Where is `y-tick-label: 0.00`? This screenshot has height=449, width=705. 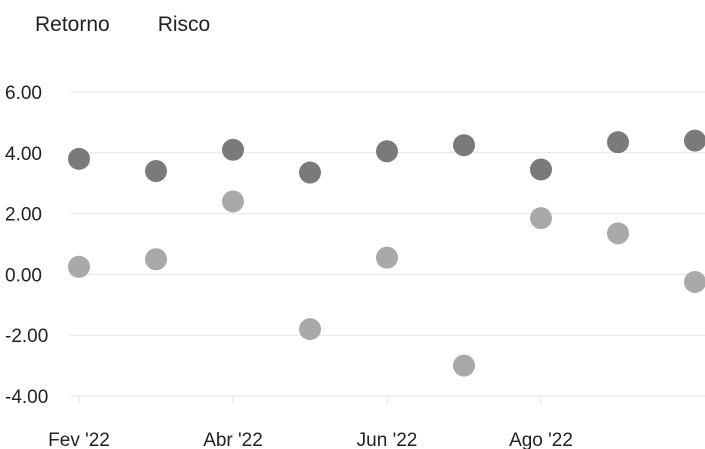
y-tick-label: 0.00 is located at coordinates (23, 275).